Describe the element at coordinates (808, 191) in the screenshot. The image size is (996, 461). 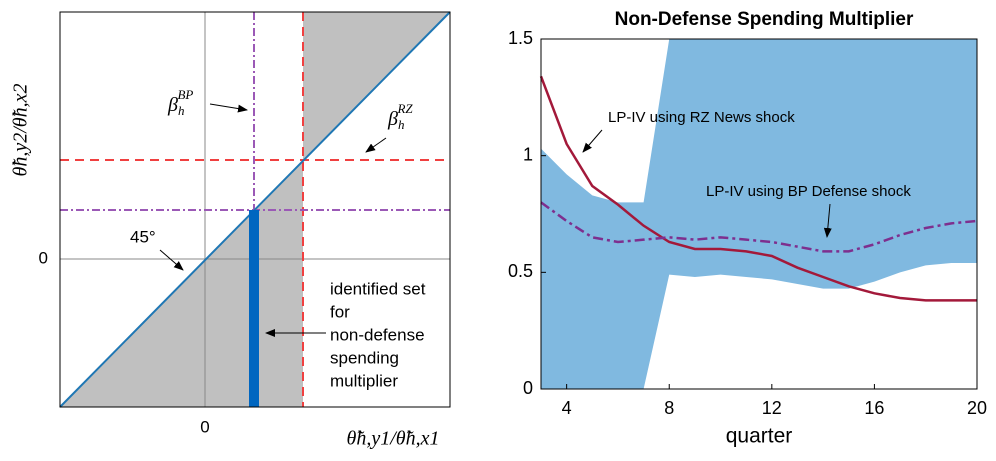
I see `series-label: LP-IV using BP Defense shock` at that location.